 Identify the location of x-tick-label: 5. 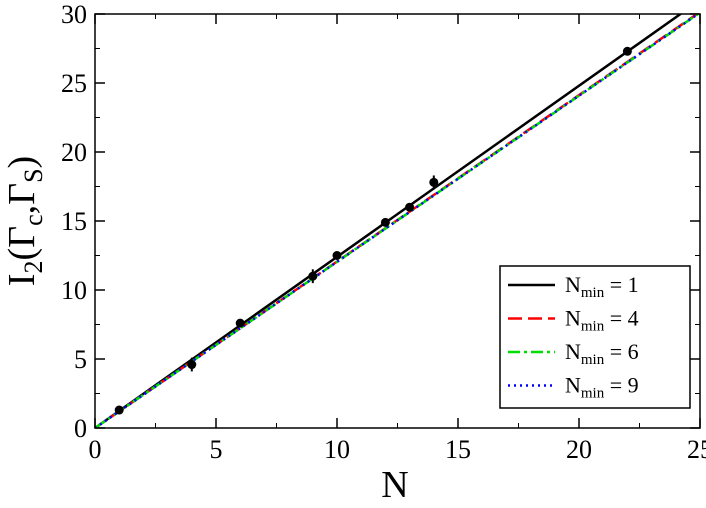
(216, 449).